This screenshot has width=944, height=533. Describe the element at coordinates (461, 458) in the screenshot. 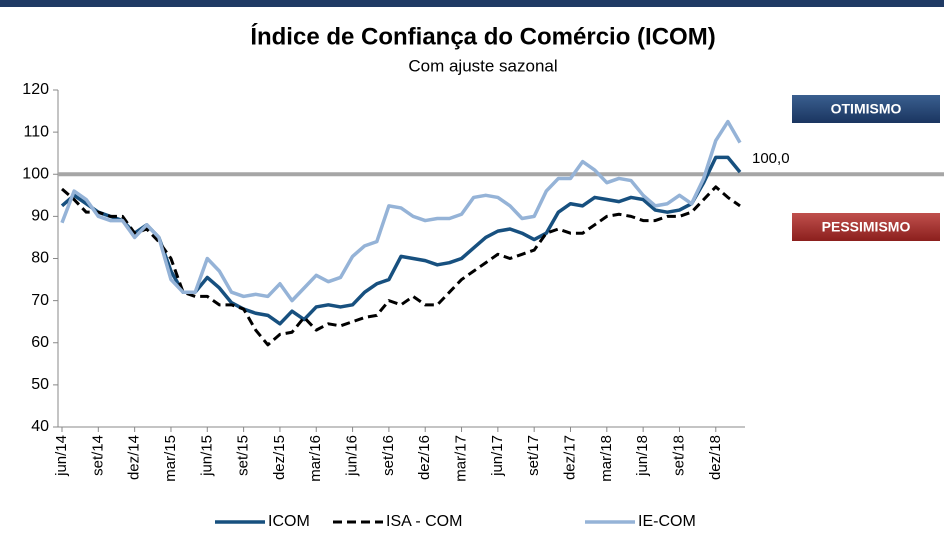

I see `x-tick-label: mar/17` at that location.